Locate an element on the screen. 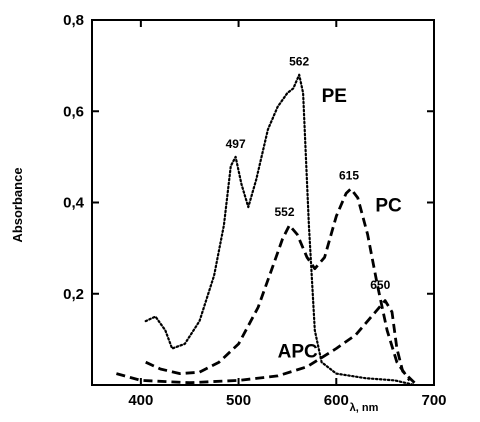  series-label-pc: PC is located at coordinates (388, 206).